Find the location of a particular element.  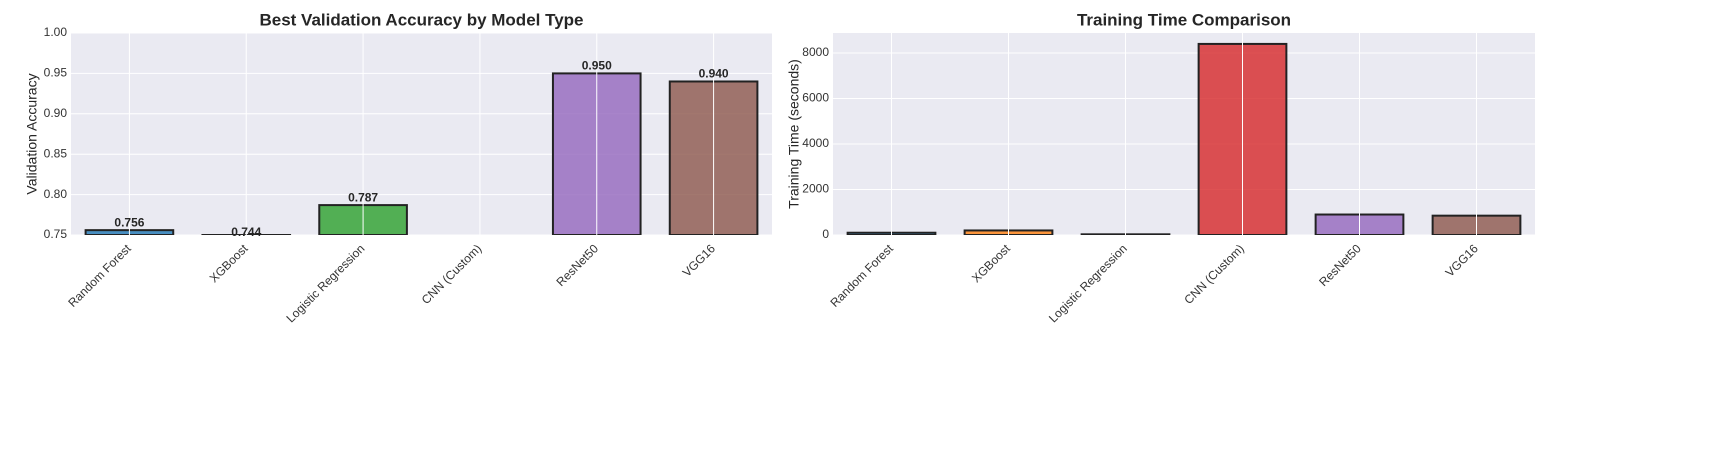

y-tick-label: 2000 is located at coordinates (815, 189).